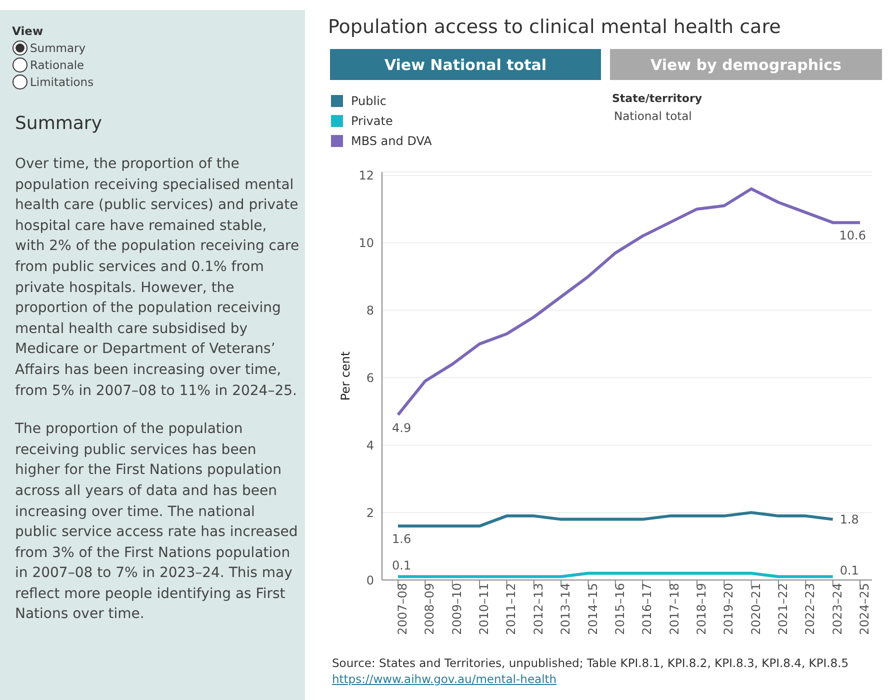 The image size is (890, 700). What do you see at coordinates (615, 519) in the screenshot?
I see `line-series` at bounding box center [615, 519].